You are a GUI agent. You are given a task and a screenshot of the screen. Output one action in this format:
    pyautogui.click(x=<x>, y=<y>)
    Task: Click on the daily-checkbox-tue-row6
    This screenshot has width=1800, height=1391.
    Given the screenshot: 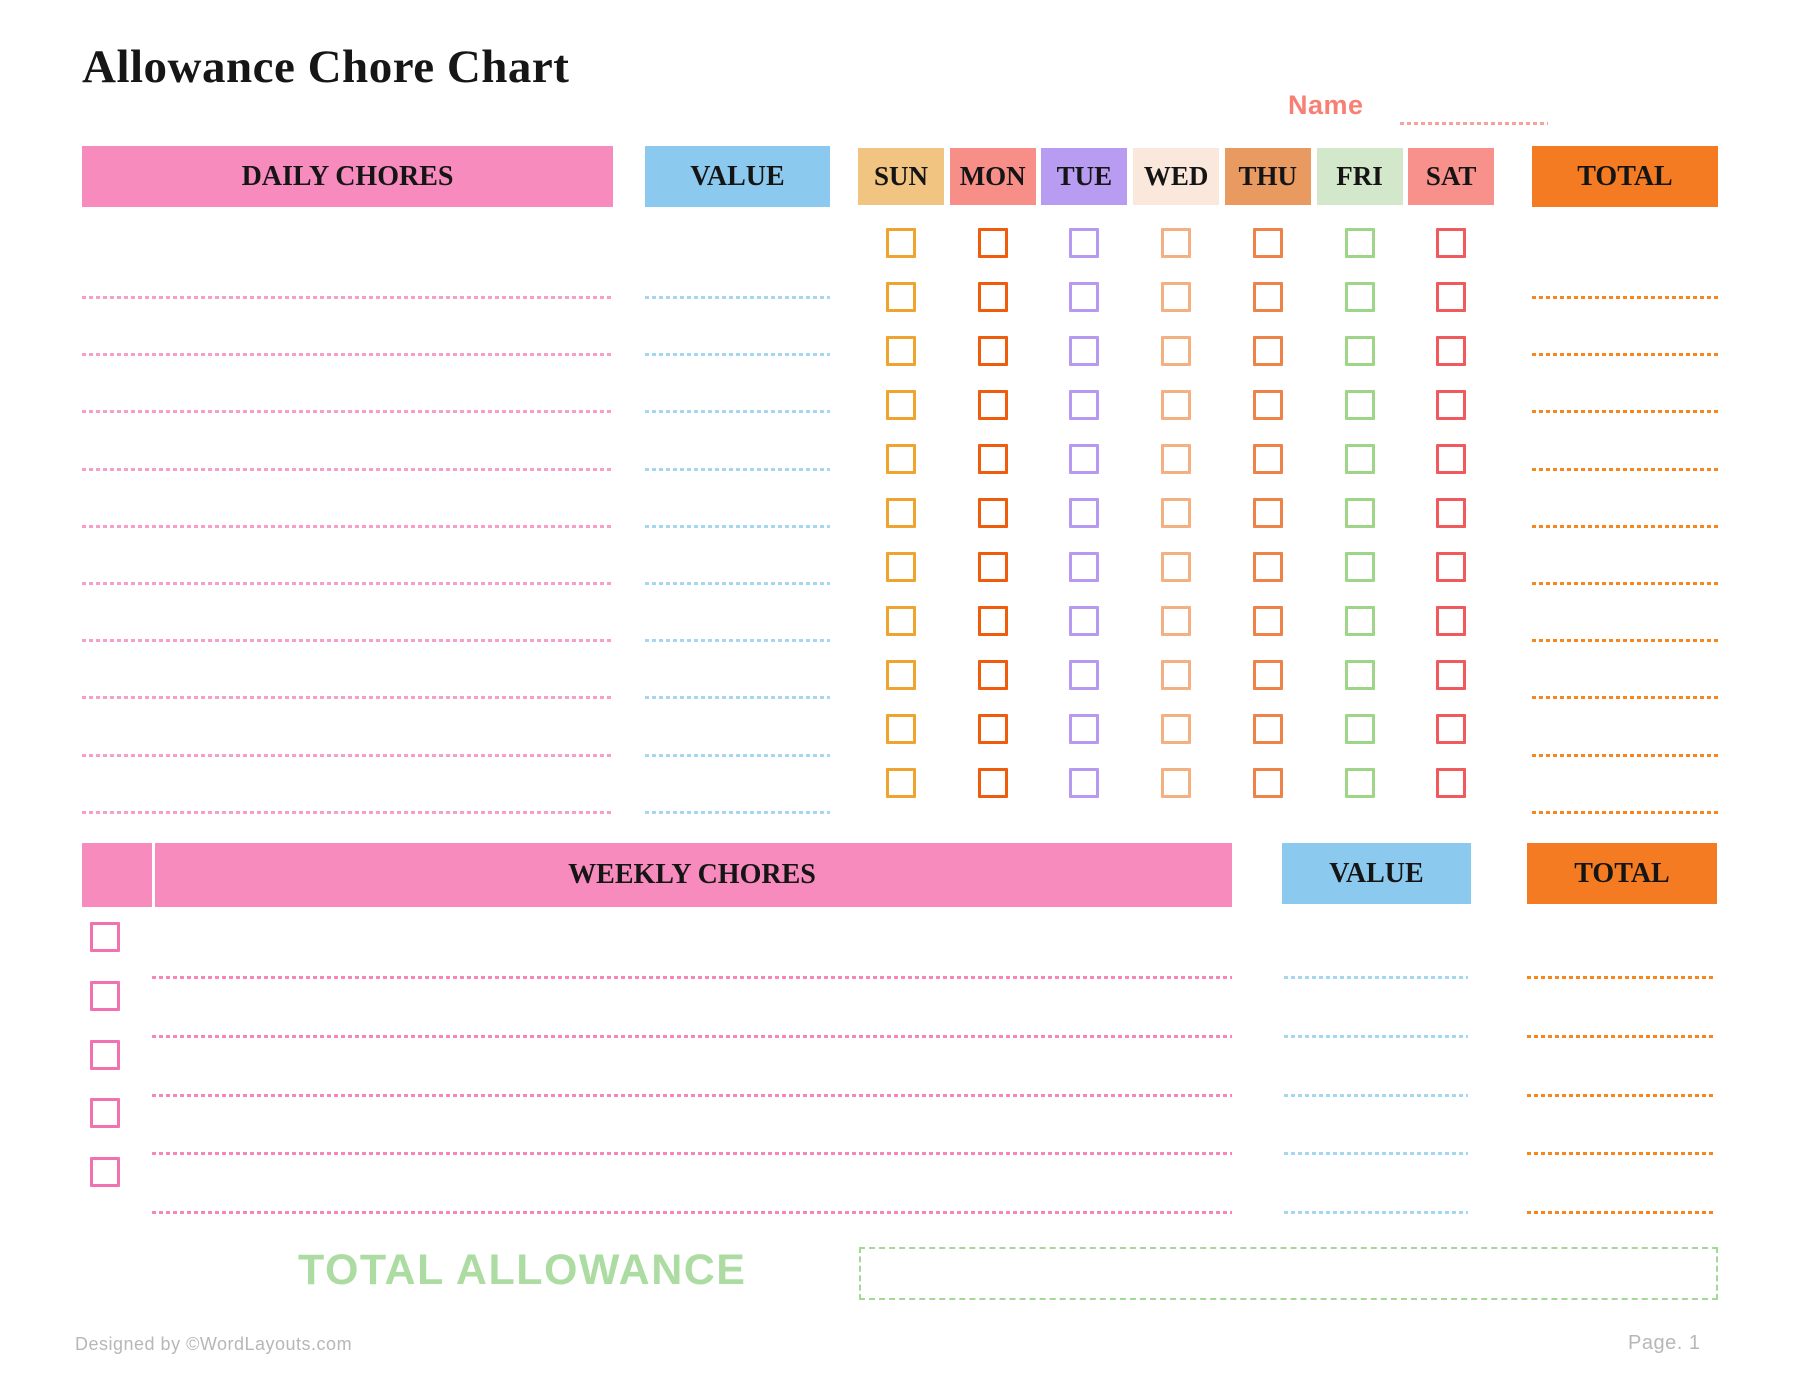 What is the action you would take?
    pyautogui.click(x=1084, y=513)
    